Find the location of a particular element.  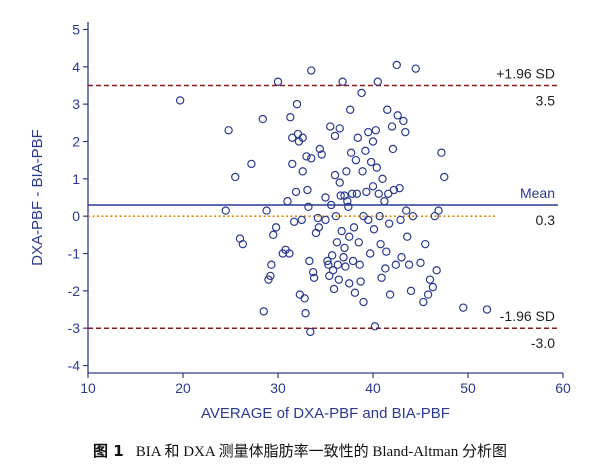

y-tick-label: 5 is located at coordinates (76, 29).